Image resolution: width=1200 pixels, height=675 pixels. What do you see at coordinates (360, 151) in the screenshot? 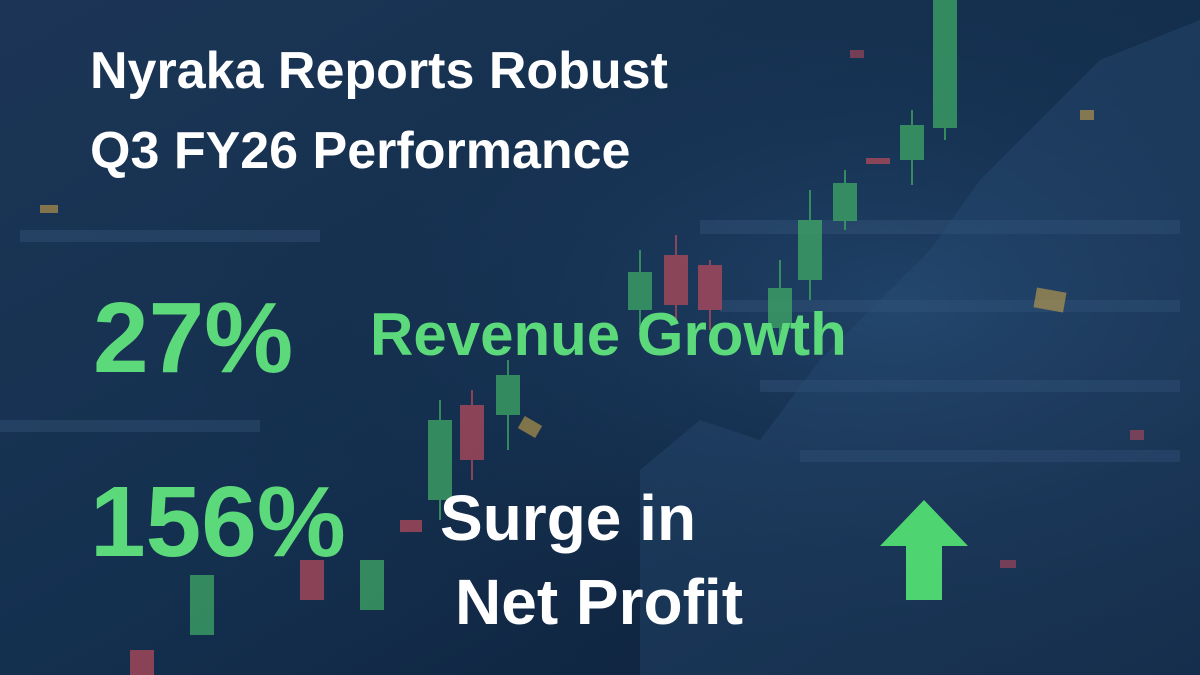
I see `headline-line: Q3 FY26 Performance` at bounding box center [360, 151].